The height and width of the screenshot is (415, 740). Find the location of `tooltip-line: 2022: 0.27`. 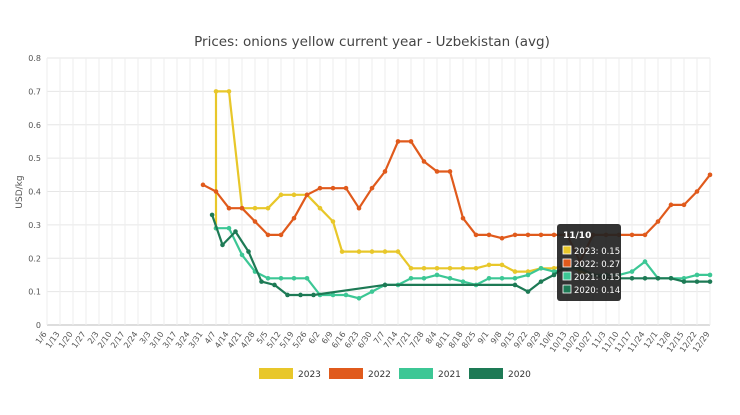

tooltip-line: 2022: 0.27 is located at coordinates (597, 265).